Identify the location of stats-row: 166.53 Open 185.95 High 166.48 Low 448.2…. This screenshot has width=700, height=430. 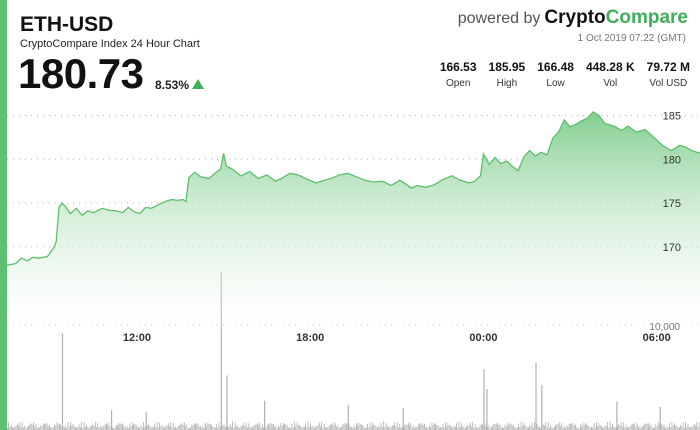
(559, 74).